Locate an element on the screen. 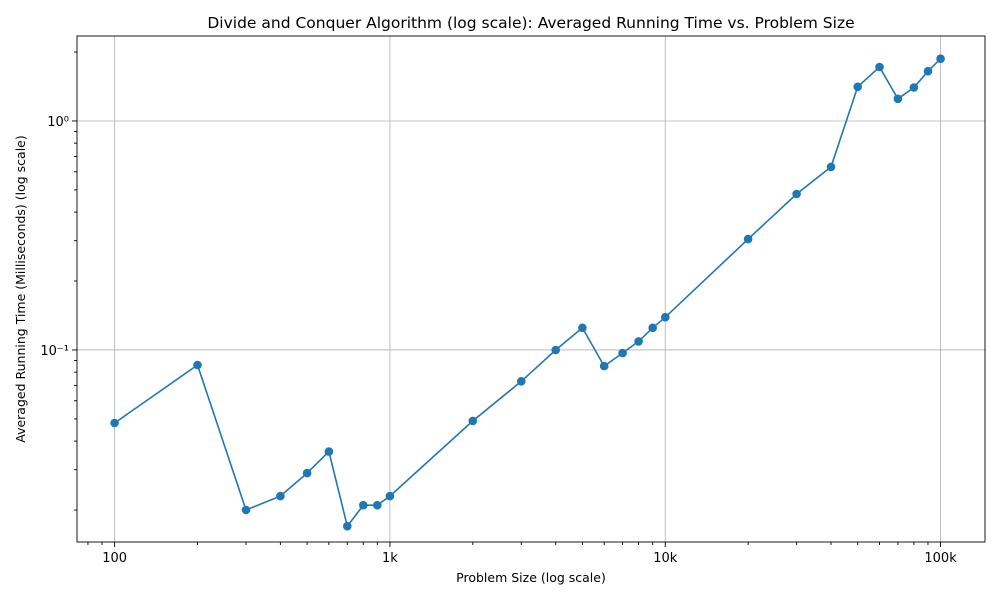 This screenshot has width=1000, height=600. y-ticks: 10⁻¹ 10⁰ is located at coordinates (58, 237).